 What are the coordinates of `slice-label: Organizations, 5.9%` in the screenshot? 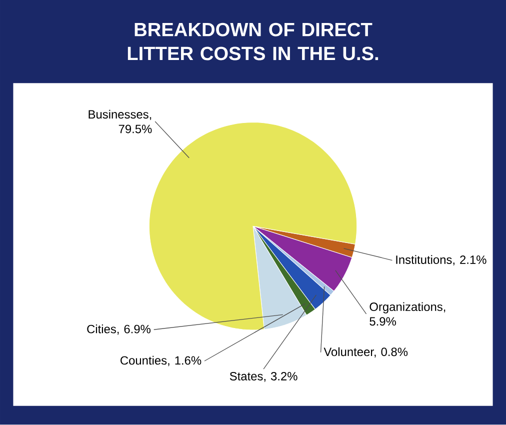 It's located at (408, 314).